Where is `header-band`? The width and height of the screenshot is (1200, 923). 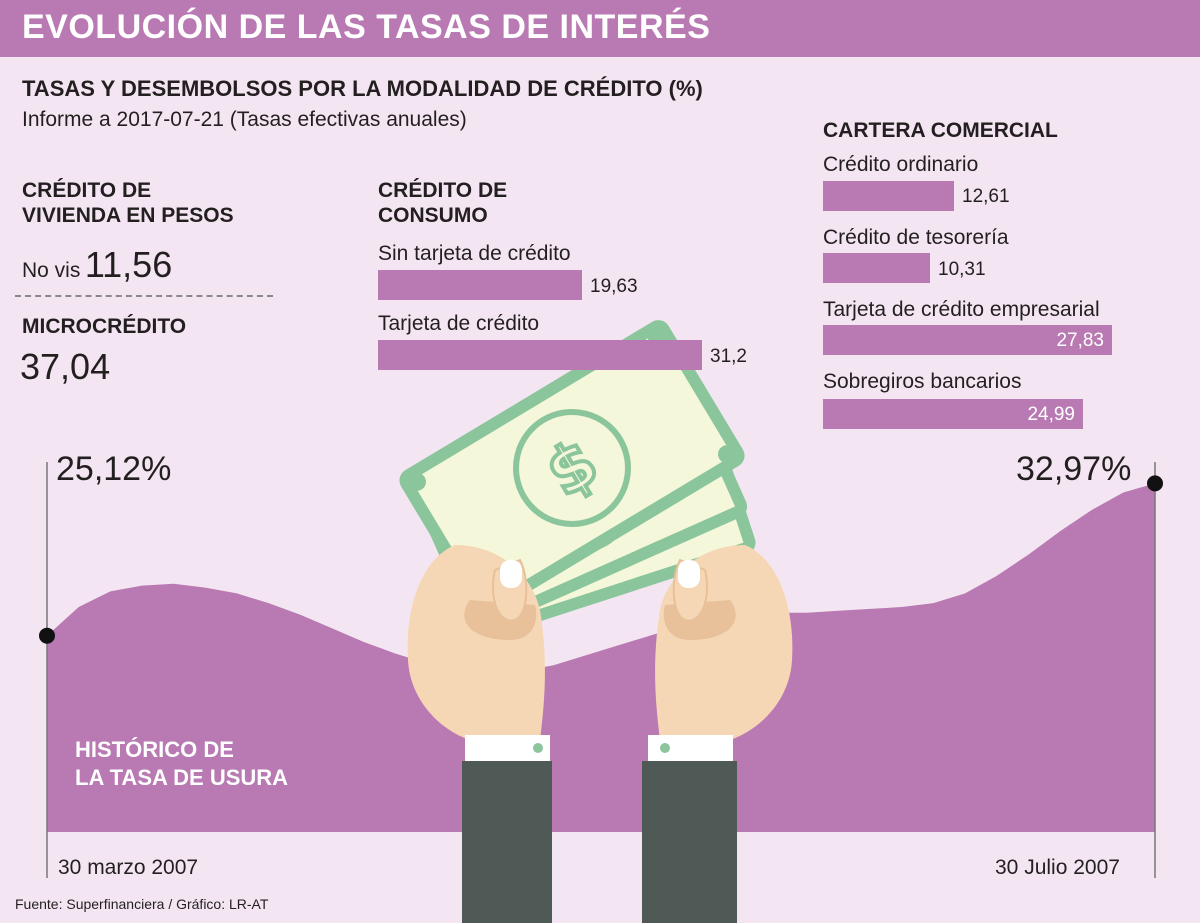
header-band is located at coordinates (600, 28).